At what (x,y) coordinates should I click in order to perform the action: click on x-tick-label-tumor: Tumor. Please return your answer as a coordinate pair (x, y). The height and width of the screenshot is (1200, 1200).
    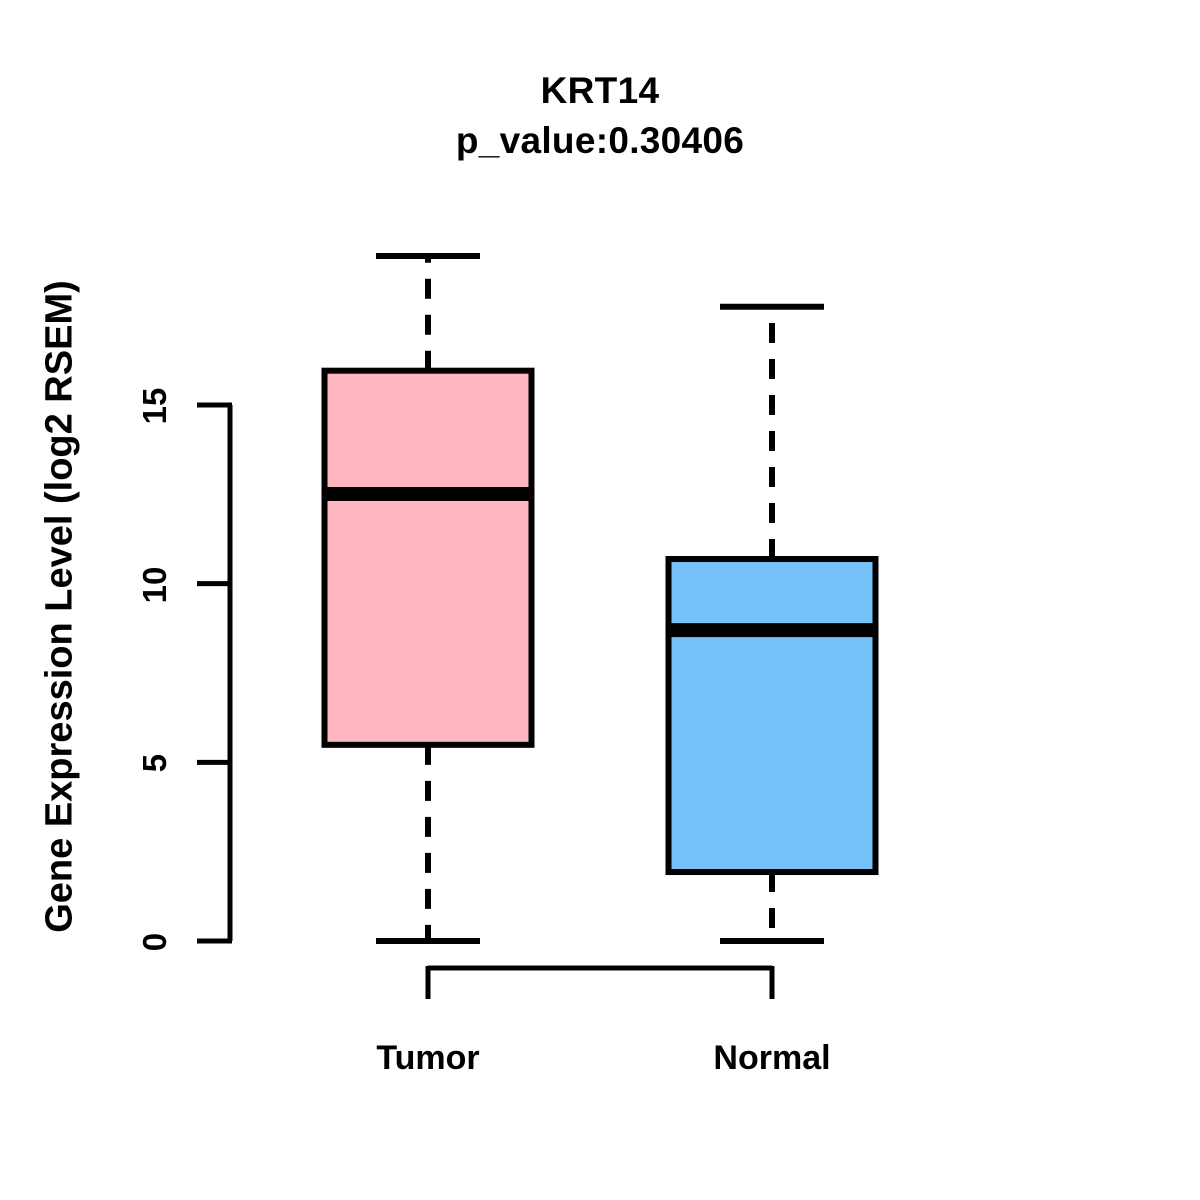
    Looking at the image, I should click on (428, 1058).